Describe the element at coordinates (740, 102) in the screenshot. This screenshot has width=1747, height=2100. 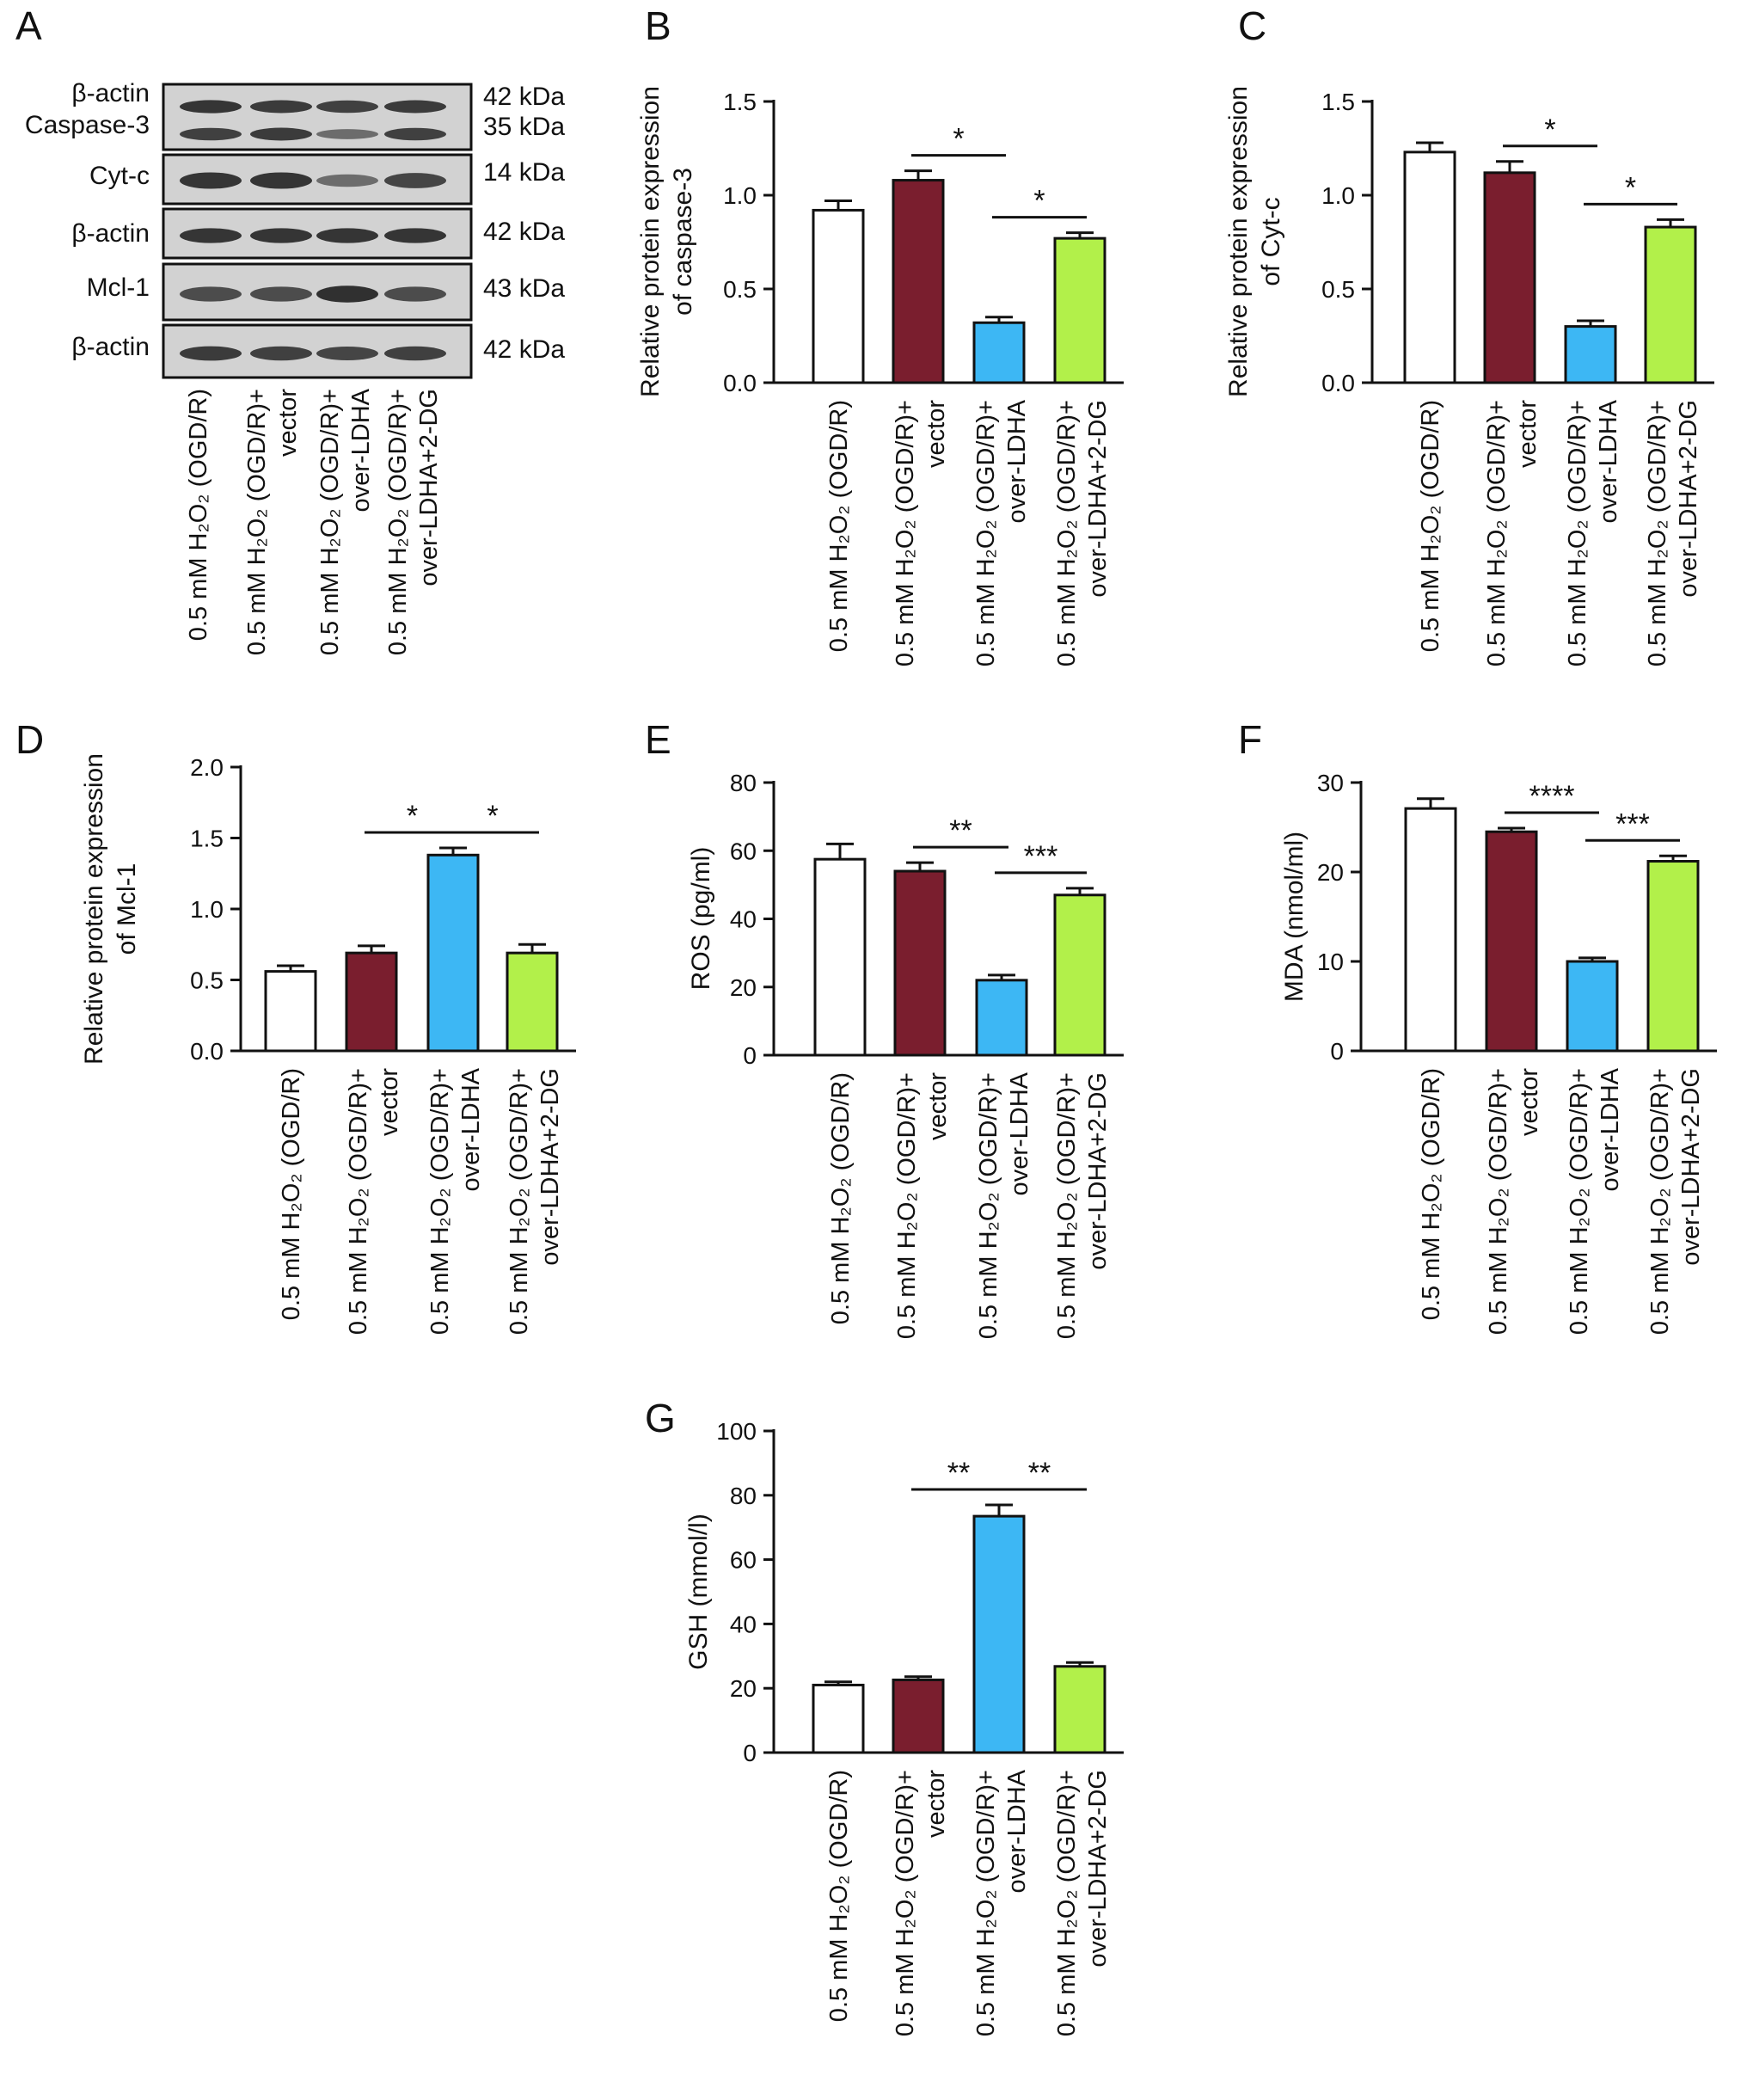
I see `y-tick-label: 1.5` at that location.